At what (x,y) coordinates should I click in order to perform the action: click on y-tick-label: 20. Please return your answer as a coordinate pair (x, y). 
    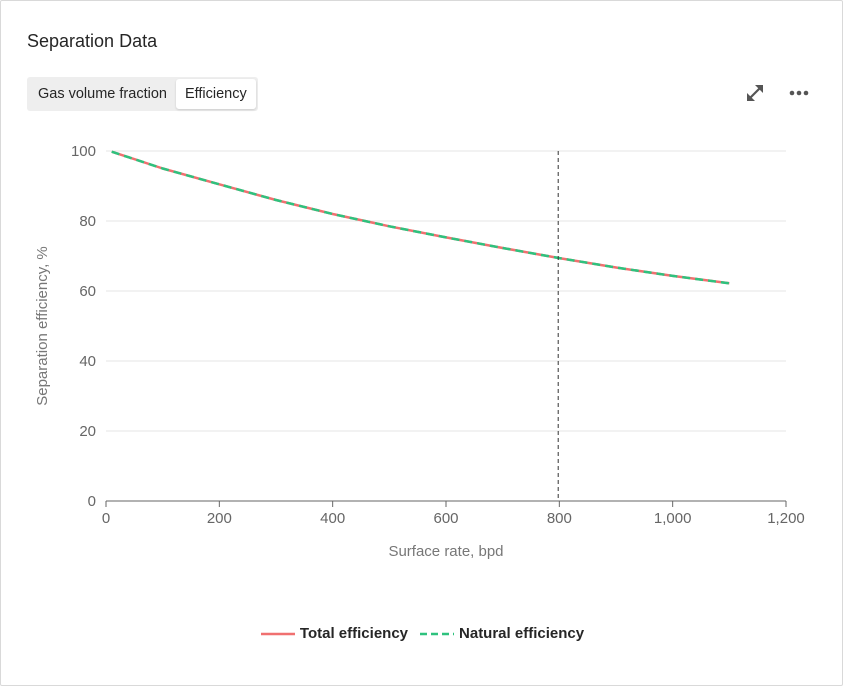
    Looking at the image, I should click on (87, 431).